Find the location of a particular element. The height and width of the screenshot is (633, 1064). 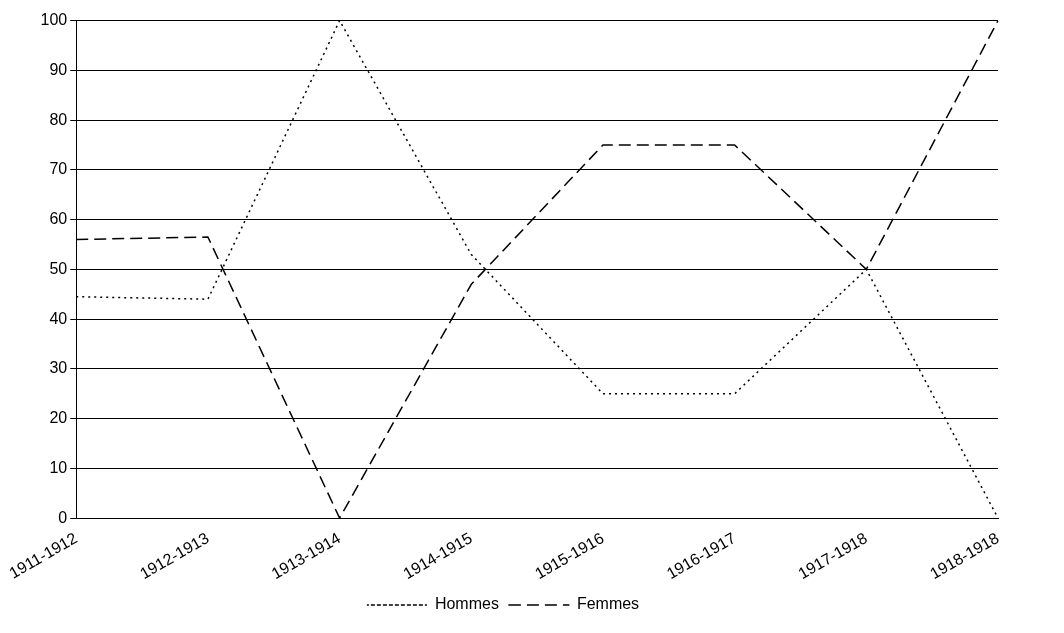

y-tick-label: 60 is located at coordinates (58, 219).